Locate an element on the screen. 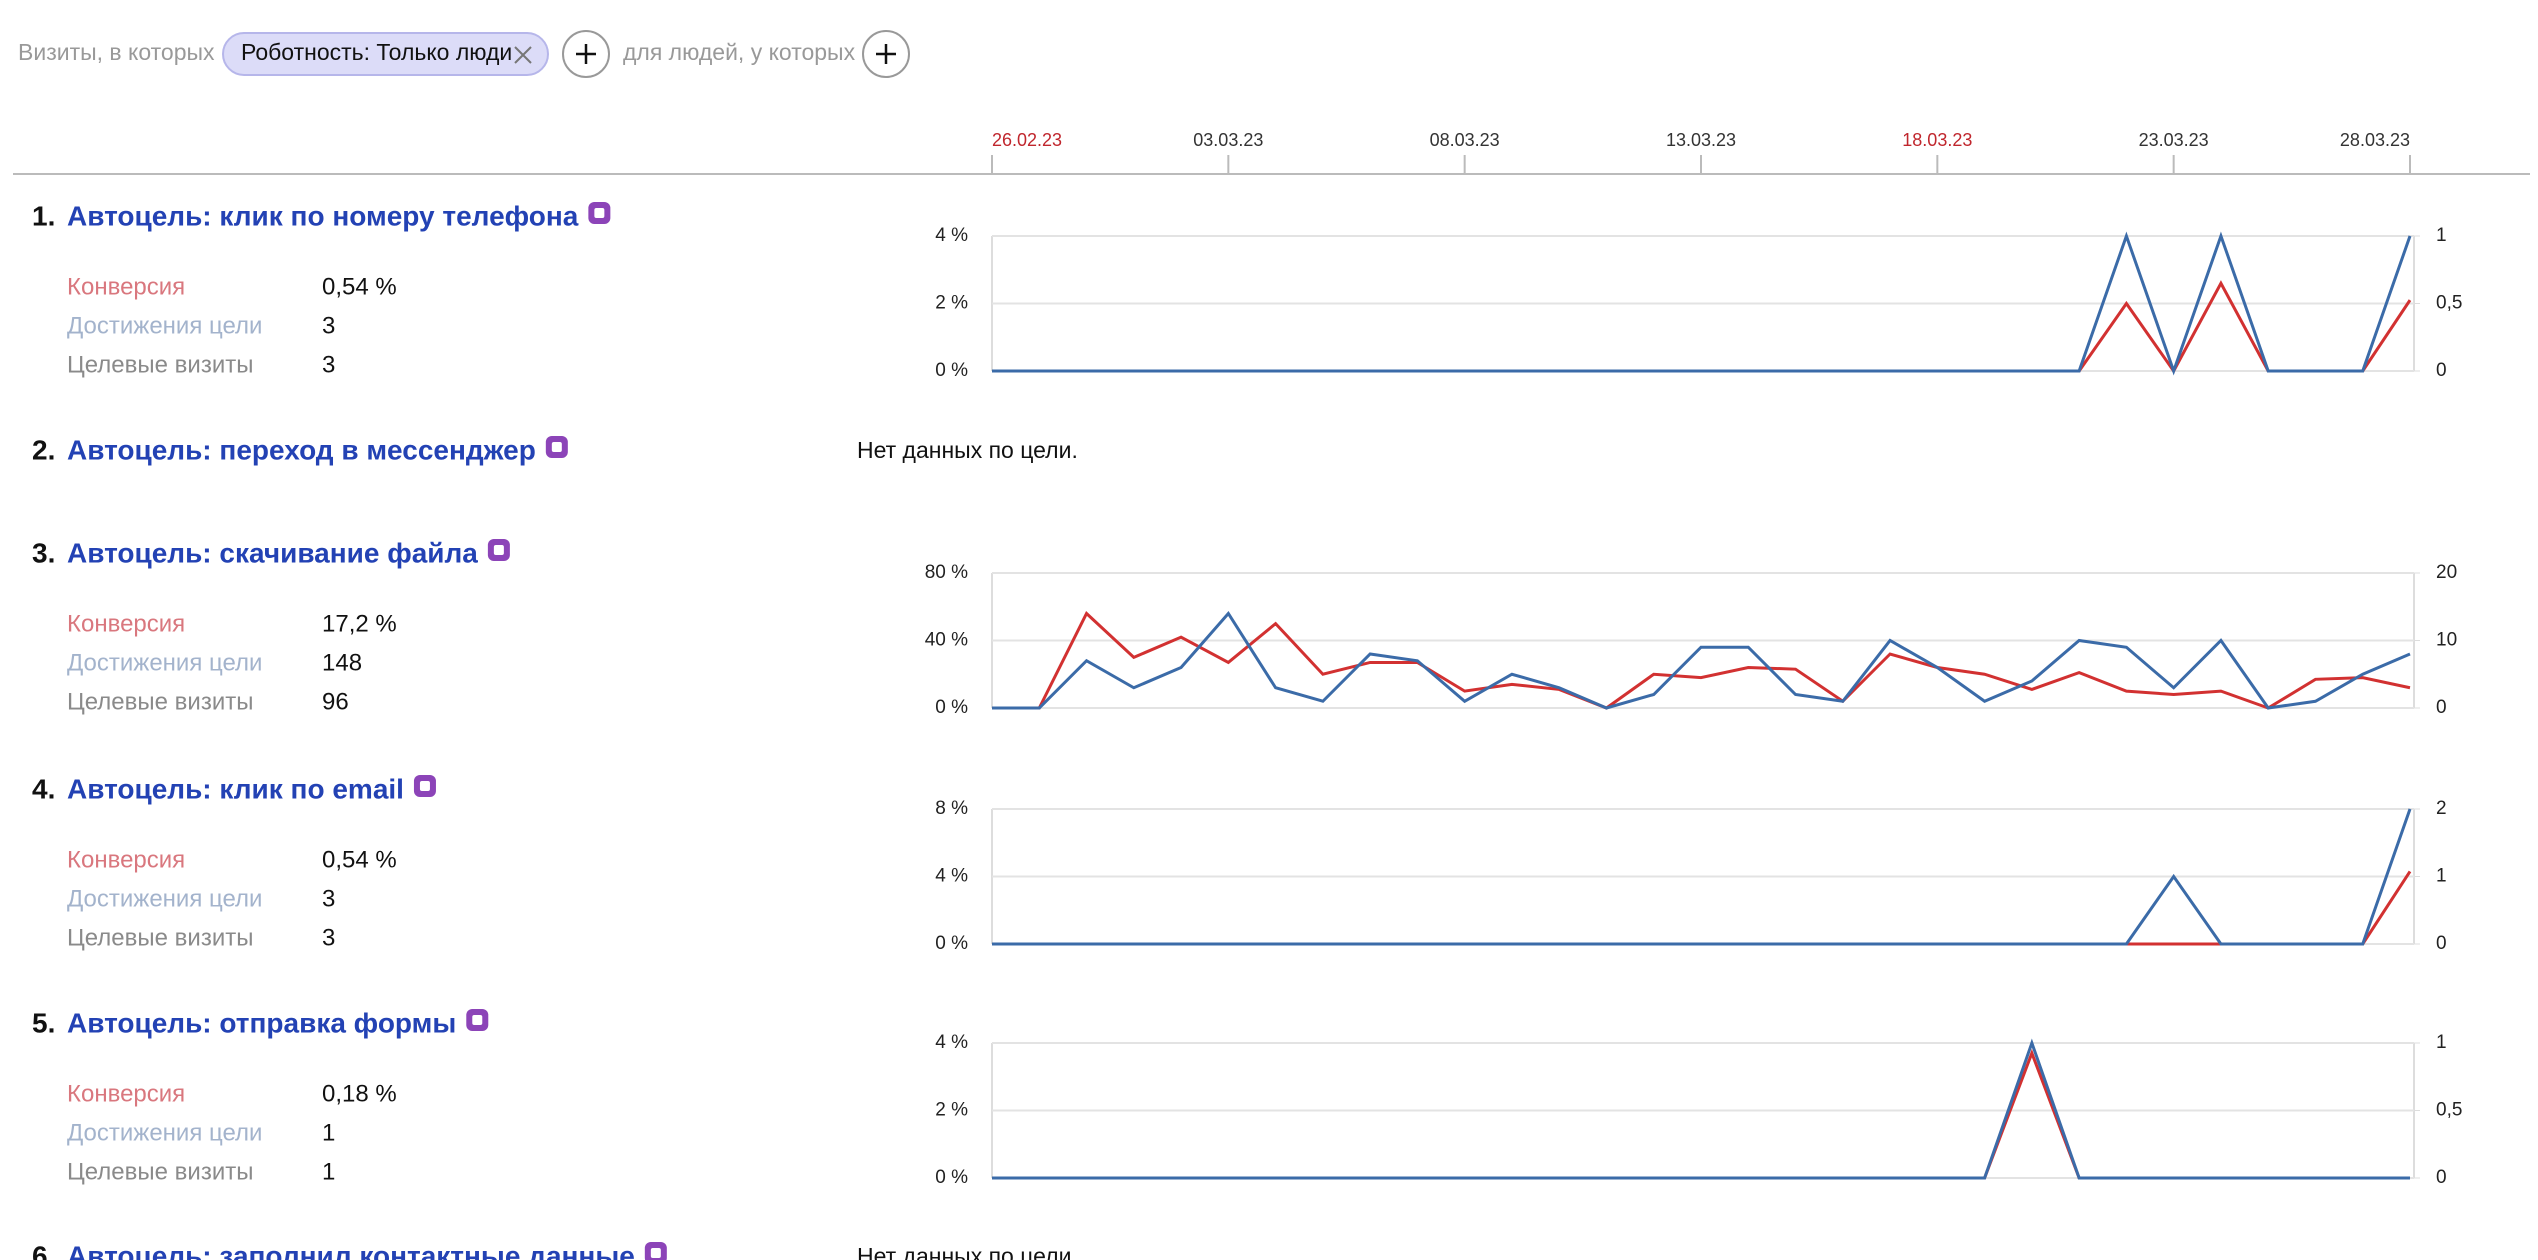 Image resolution: width=2538 pixels, height=1260 pixels. y-tick-label: 40 % is located at coordinates (946, 640).